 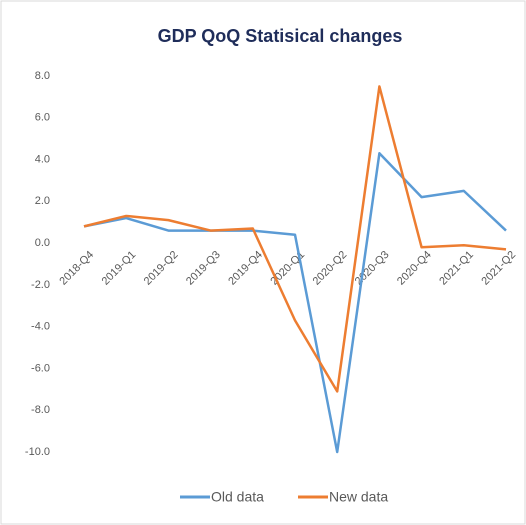 I want to click on y-tick-label: 2.0, so click(x=42, y=201).